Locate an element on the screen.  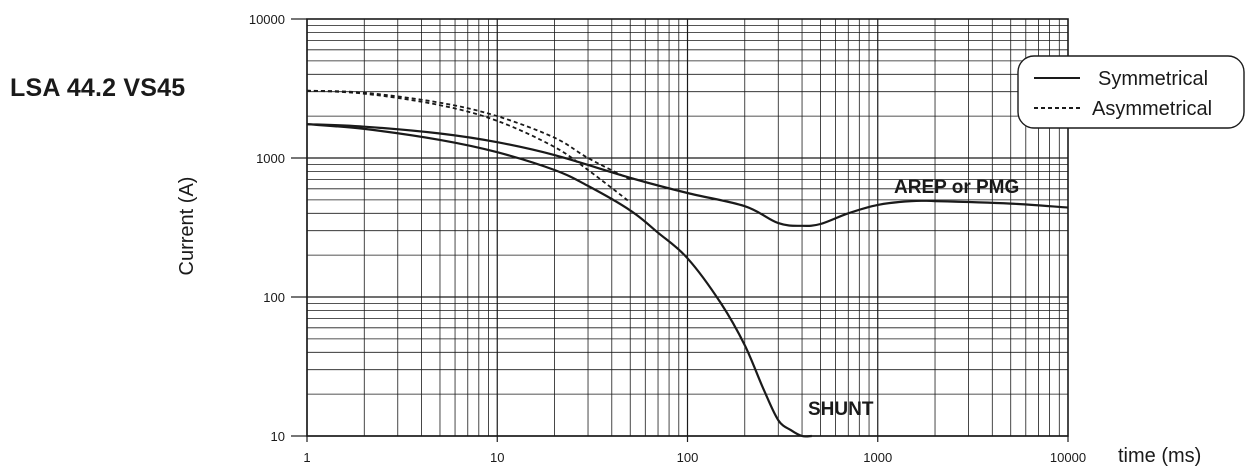
x-tick-label: 1 is located at coordinates (306, 457).